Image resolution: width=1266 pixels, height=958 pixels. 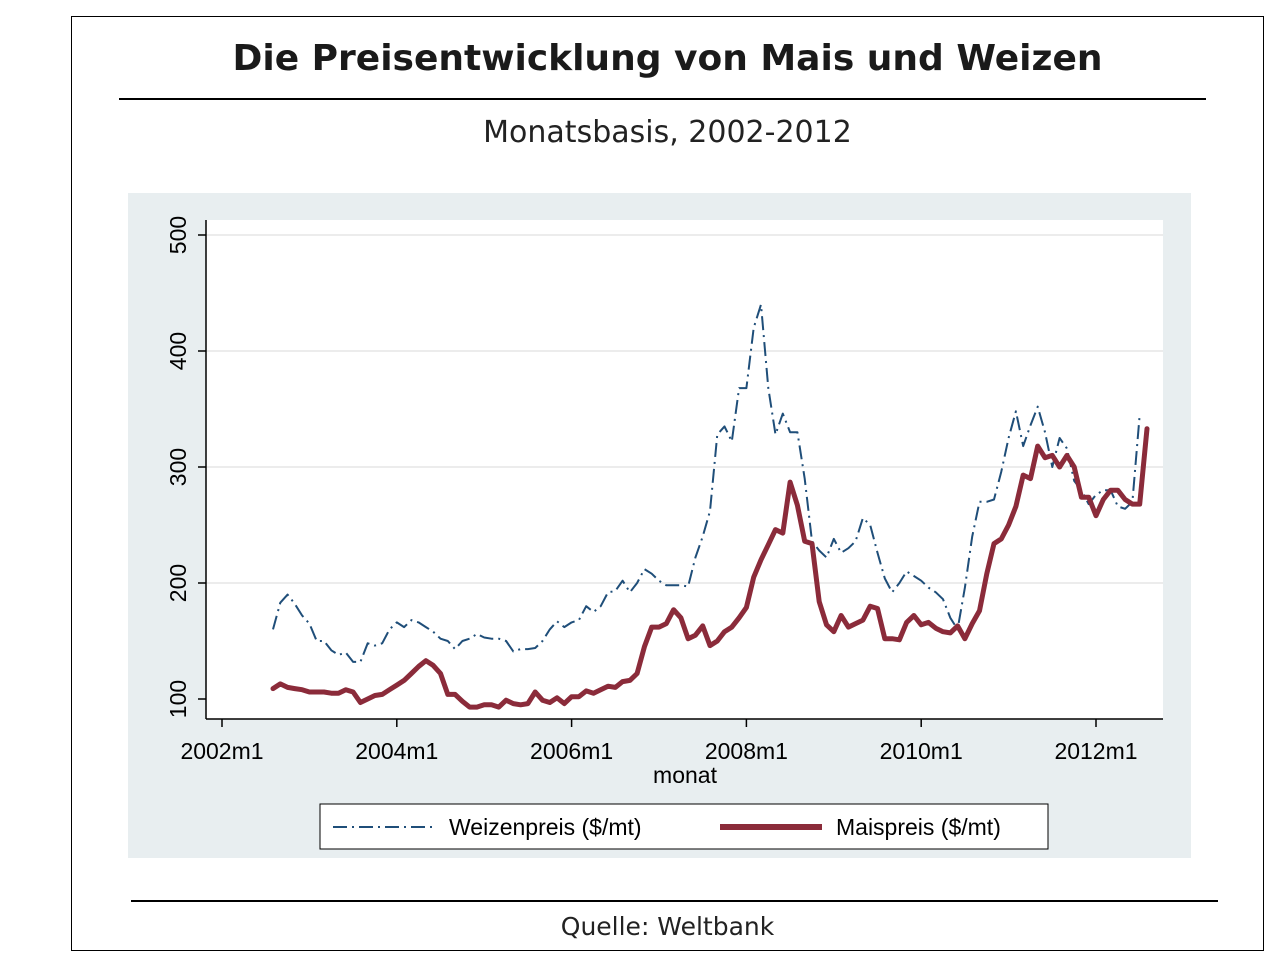 I want to click on legend-box, so click(x=684, y=826).